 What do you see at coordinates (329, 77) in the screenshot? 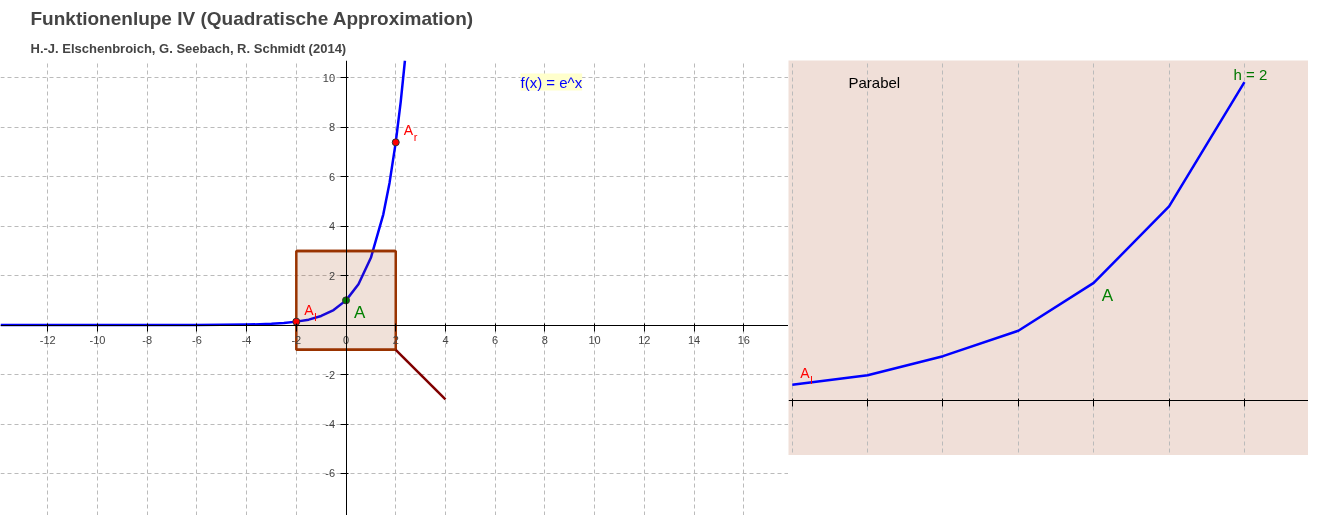
I see `y-tick-label: 10` at bounding box center [329, 77].